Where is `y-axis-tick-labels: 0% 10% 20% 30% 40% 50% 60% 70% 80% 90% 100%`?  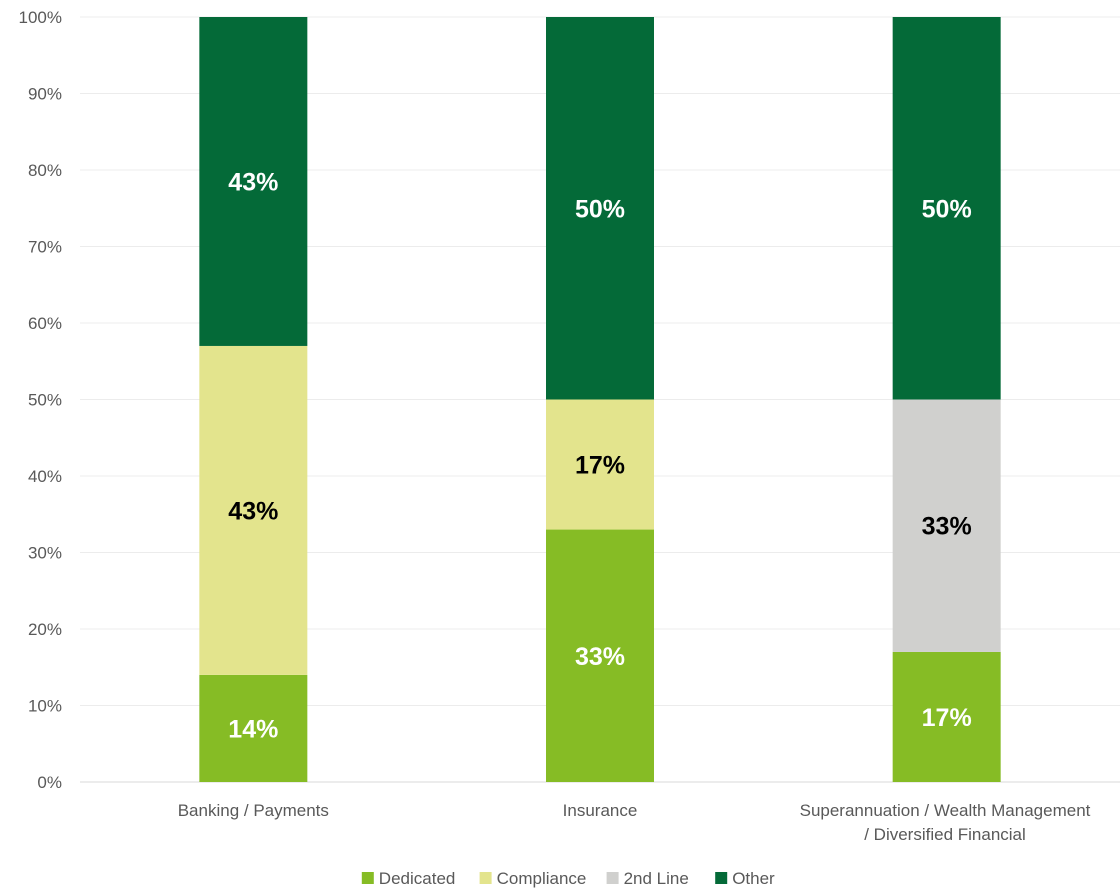
y-axis-tick-labels: 0% 10% 20% 30% 40% 50% 60% 70% 80% 90% 100% is located at coordinates (40, 400).